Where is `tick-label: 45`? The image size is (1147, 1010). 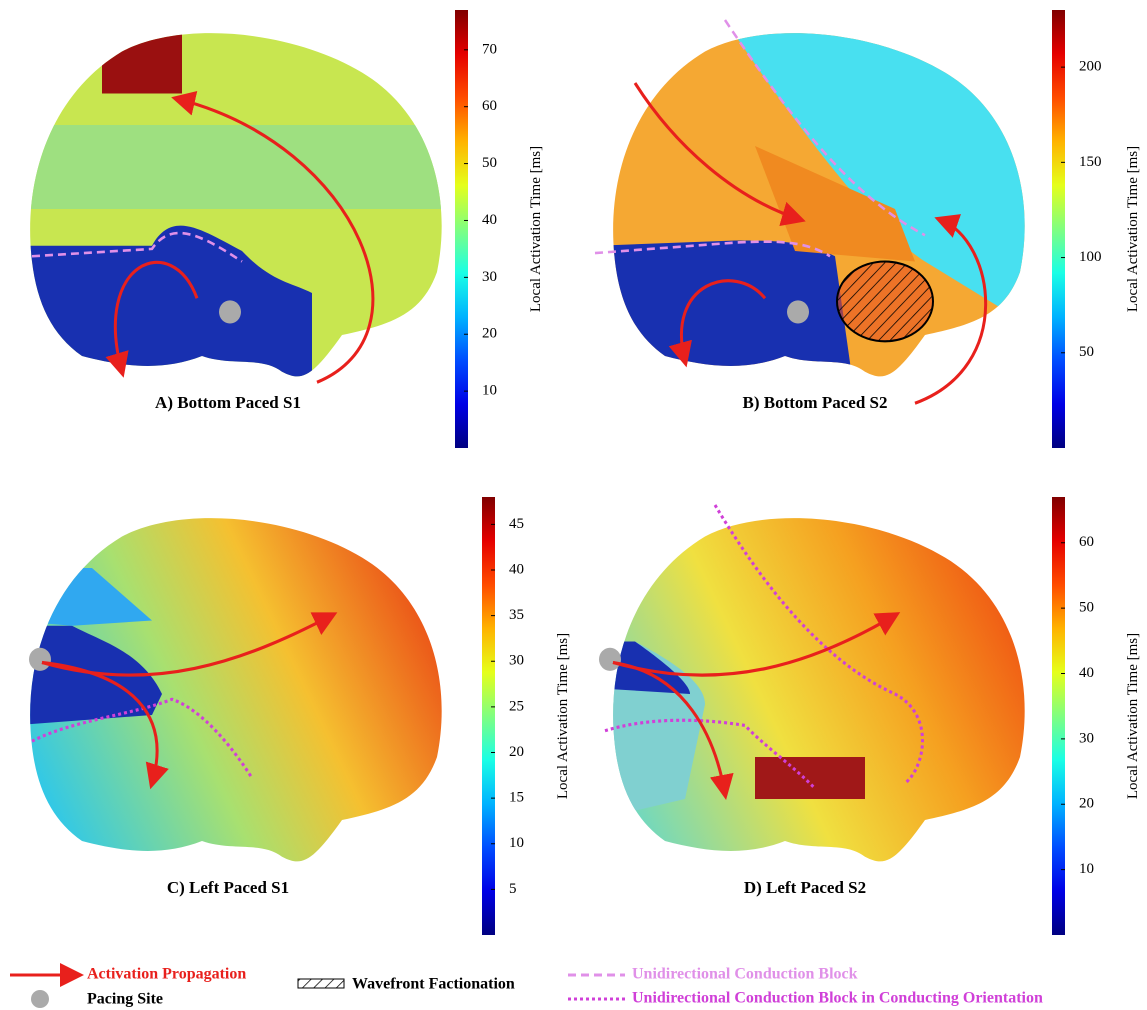 tick-label: 45 is located at coordinates (516, 524).